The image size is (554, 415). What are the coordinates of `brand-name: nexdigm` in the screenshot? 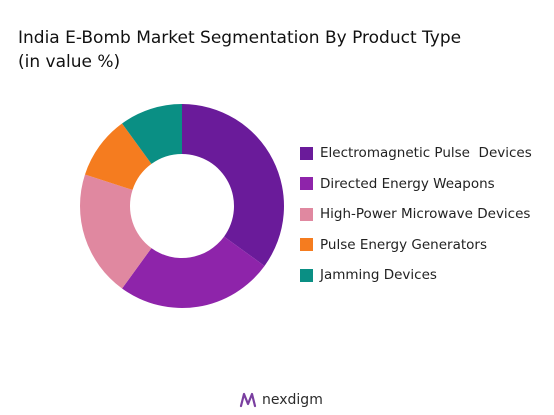 It's located at (292, 400).